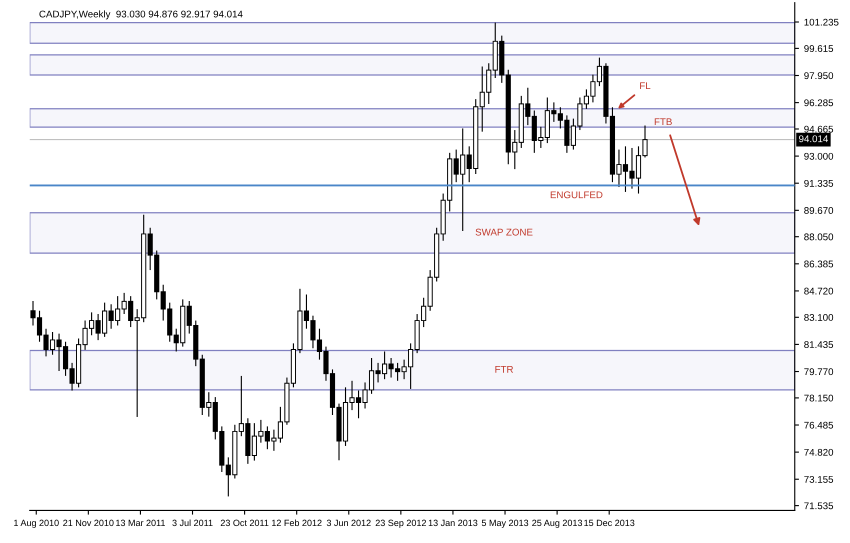  Describe the element at coordinates (141, 15) in the screenshot. I see `chart-title: CADJPY,Weekly 93.030 94.876 92.917 94.014` at that location.